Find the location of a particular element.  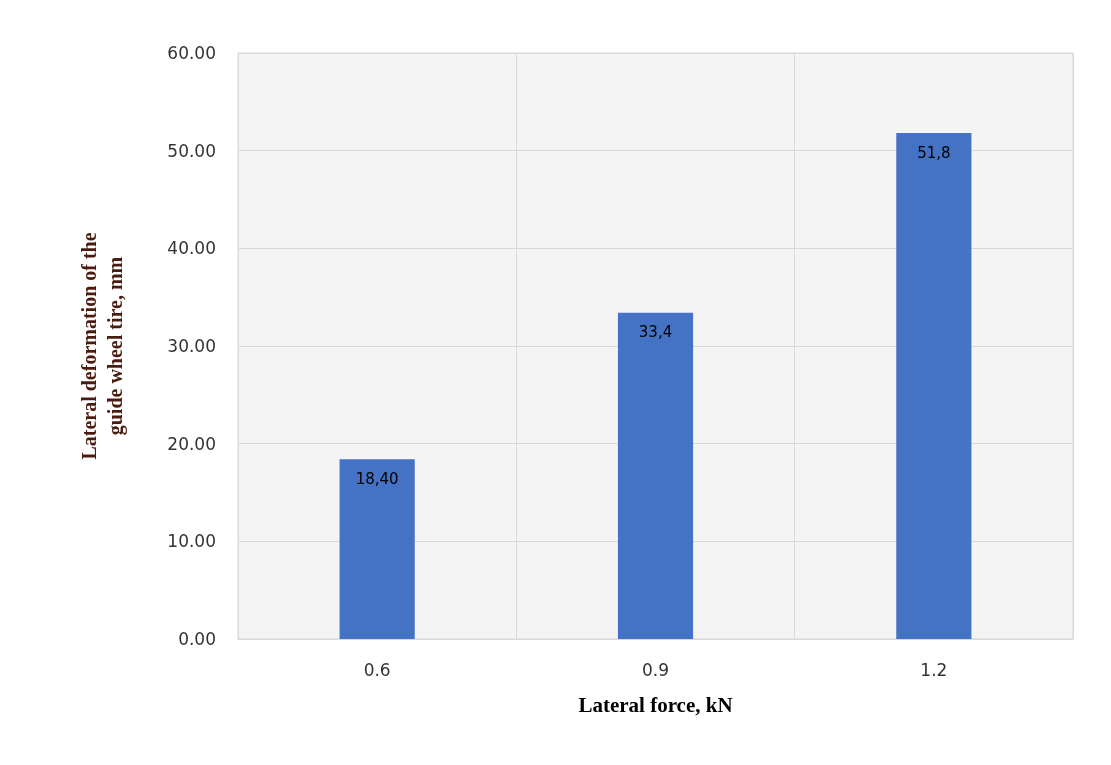

data-label: 33,4 is located at coordinates (655, 332).